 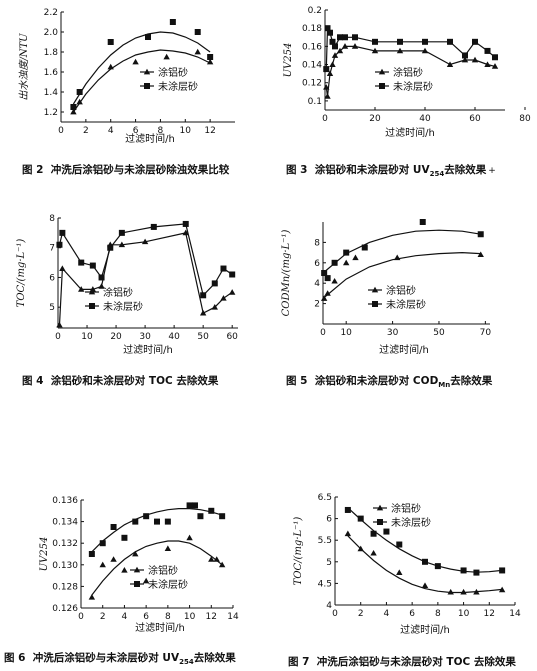 What do you see at coordinates (486, 333) in the screenshot?
I see `x-tick-label: 70` at bounding box center [486, 333].